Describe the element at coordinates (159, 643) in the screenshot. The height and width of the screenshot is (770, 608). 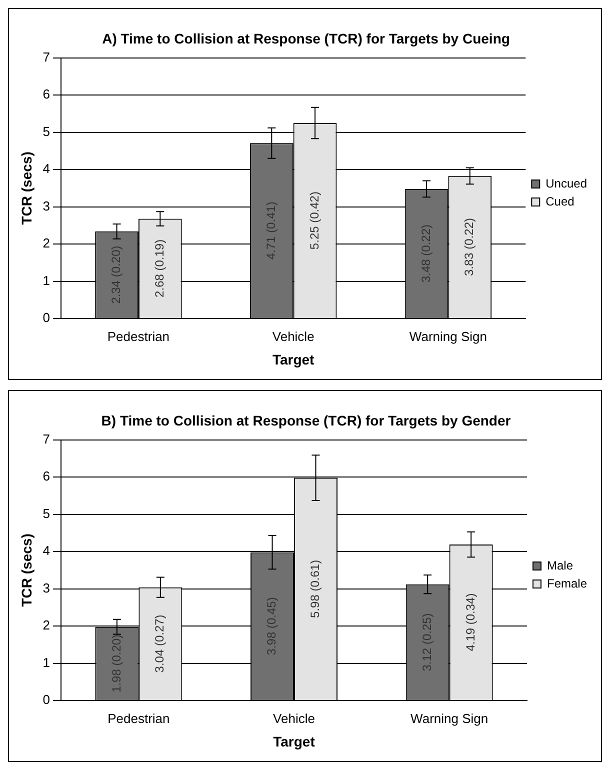
I see `data-label: 3.04 (0.27)` at that location.